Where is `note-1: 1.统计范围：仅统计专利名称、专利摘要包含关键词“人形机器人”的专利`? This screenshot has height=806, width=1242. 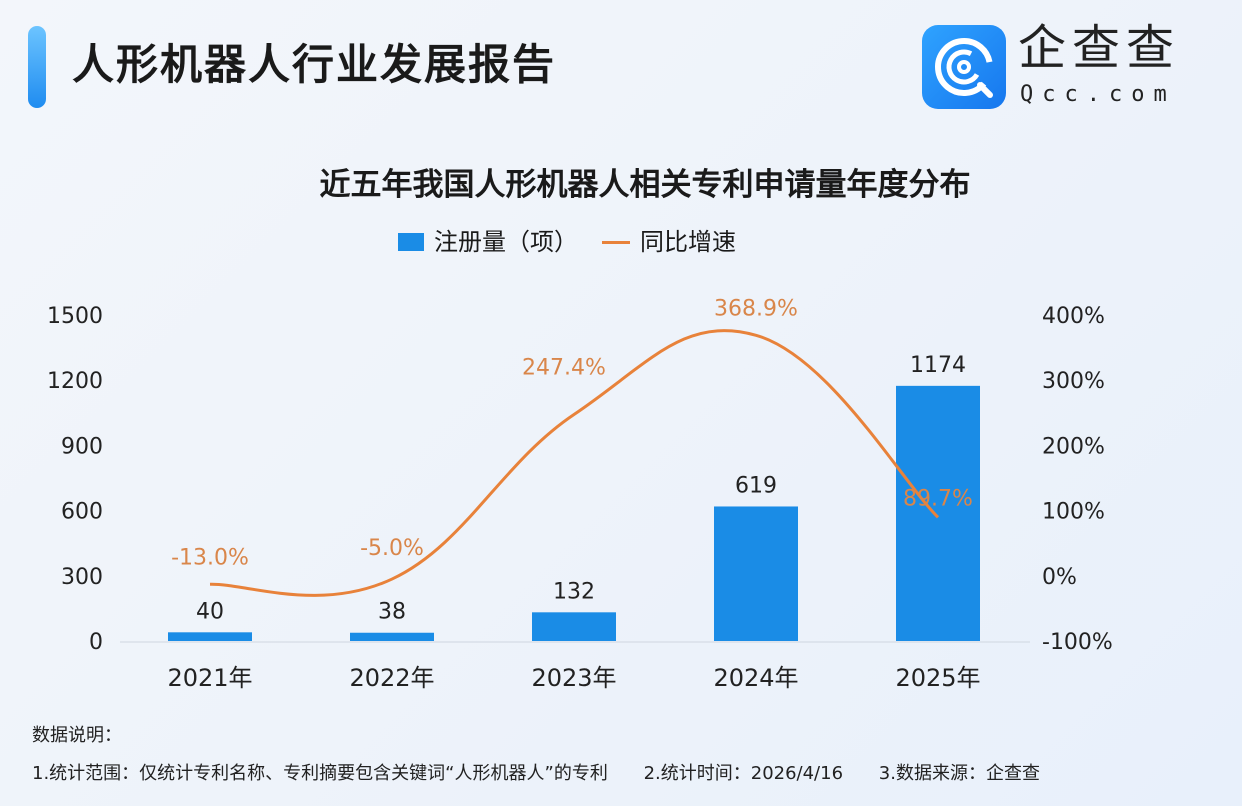
note-1: 1.统计范围：仅统计专利名称、专利摘要包含关键词“人形机器人”的专利 is located at coordinates (320, 773).